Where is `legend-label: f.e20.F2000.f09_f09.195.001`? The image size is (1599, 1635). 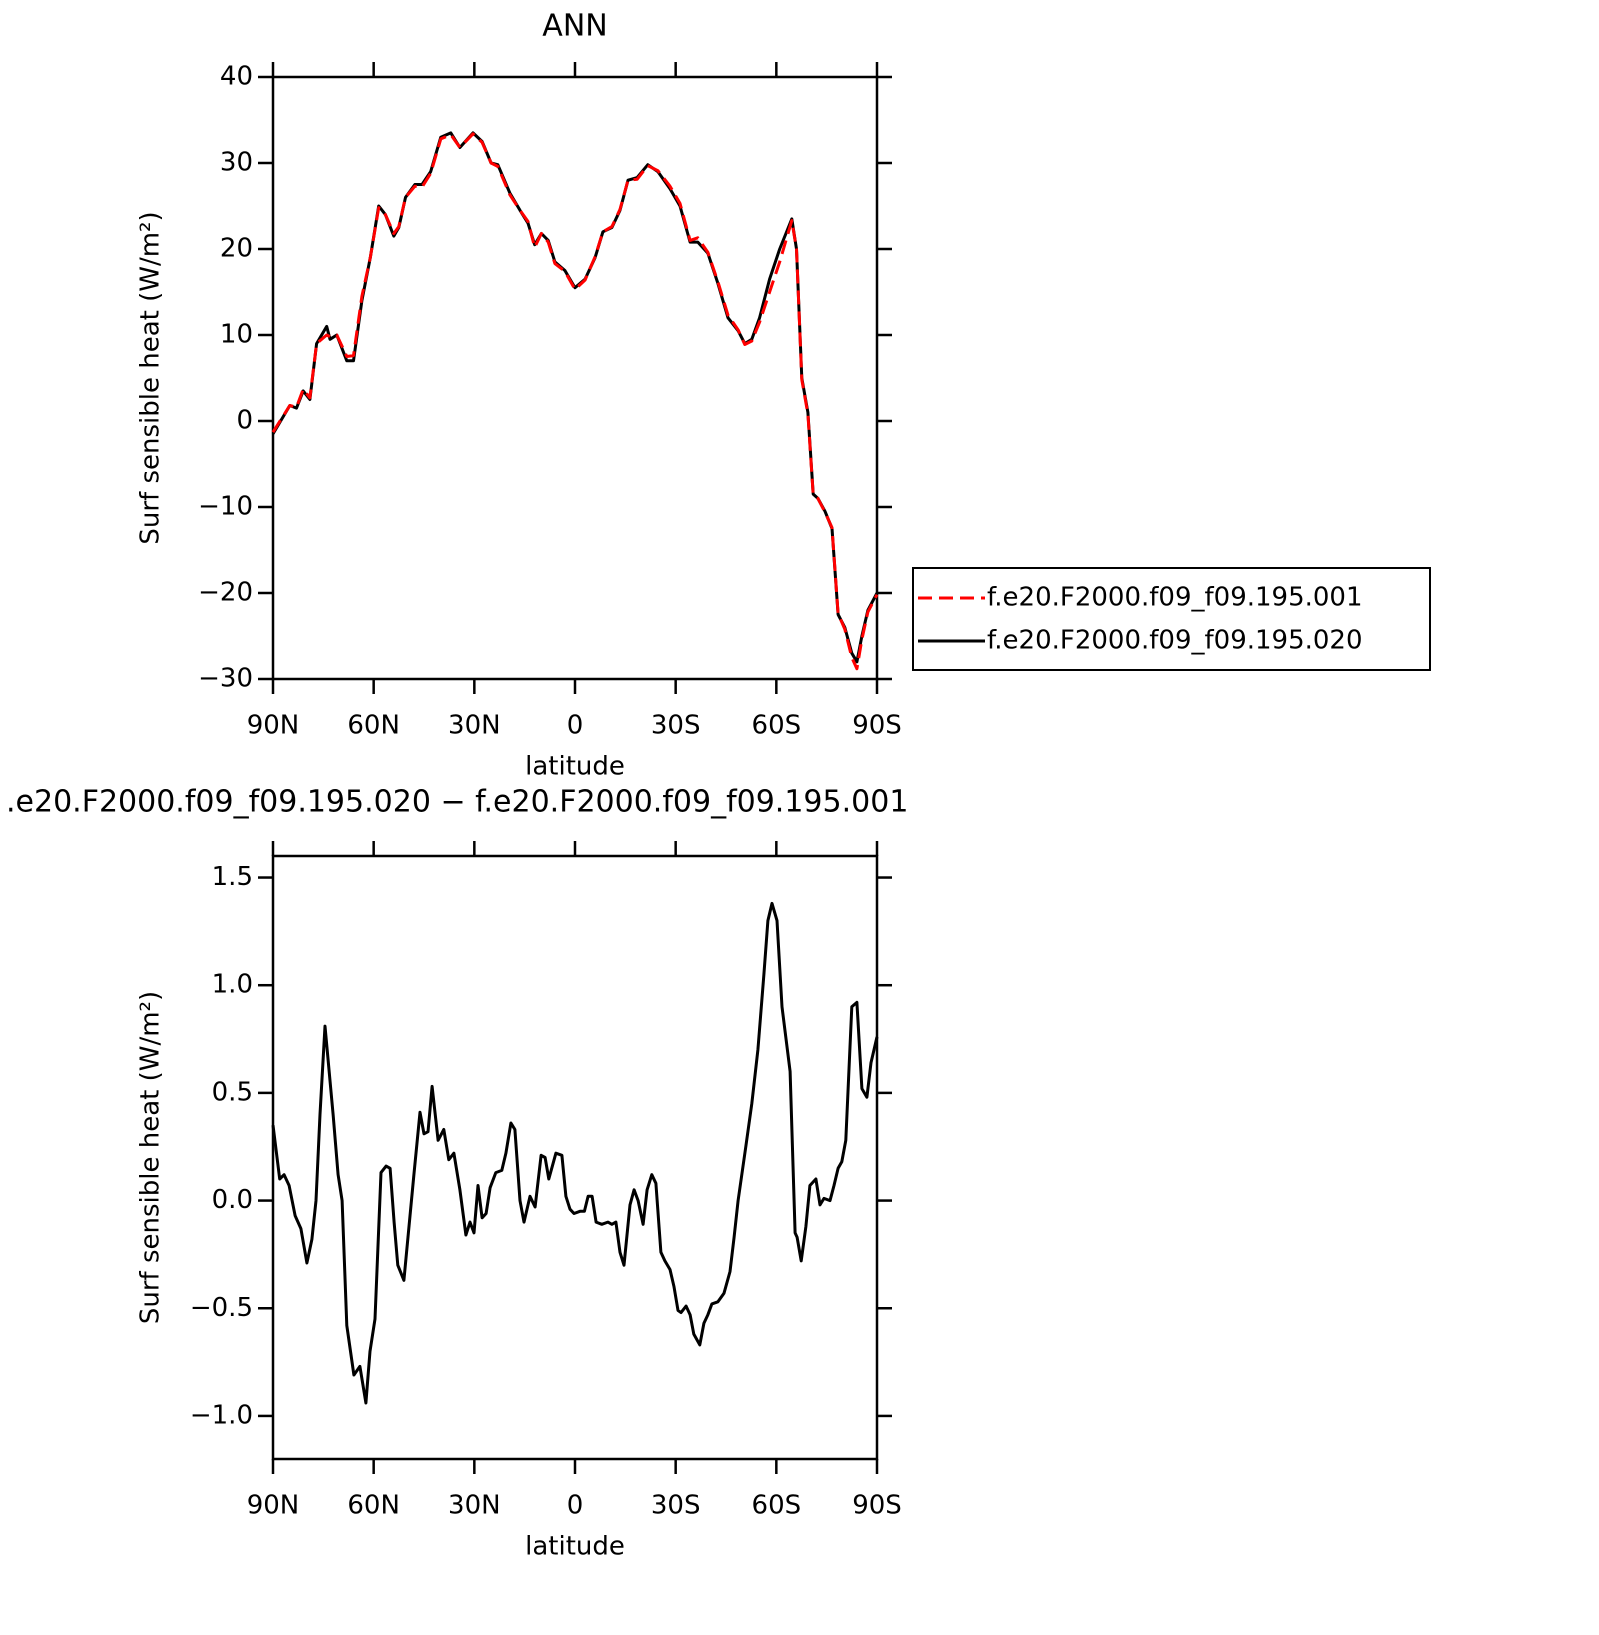 legend-label: f.e20.F2000.f09_f09.195.001 is located at coordinates (1175, 598).